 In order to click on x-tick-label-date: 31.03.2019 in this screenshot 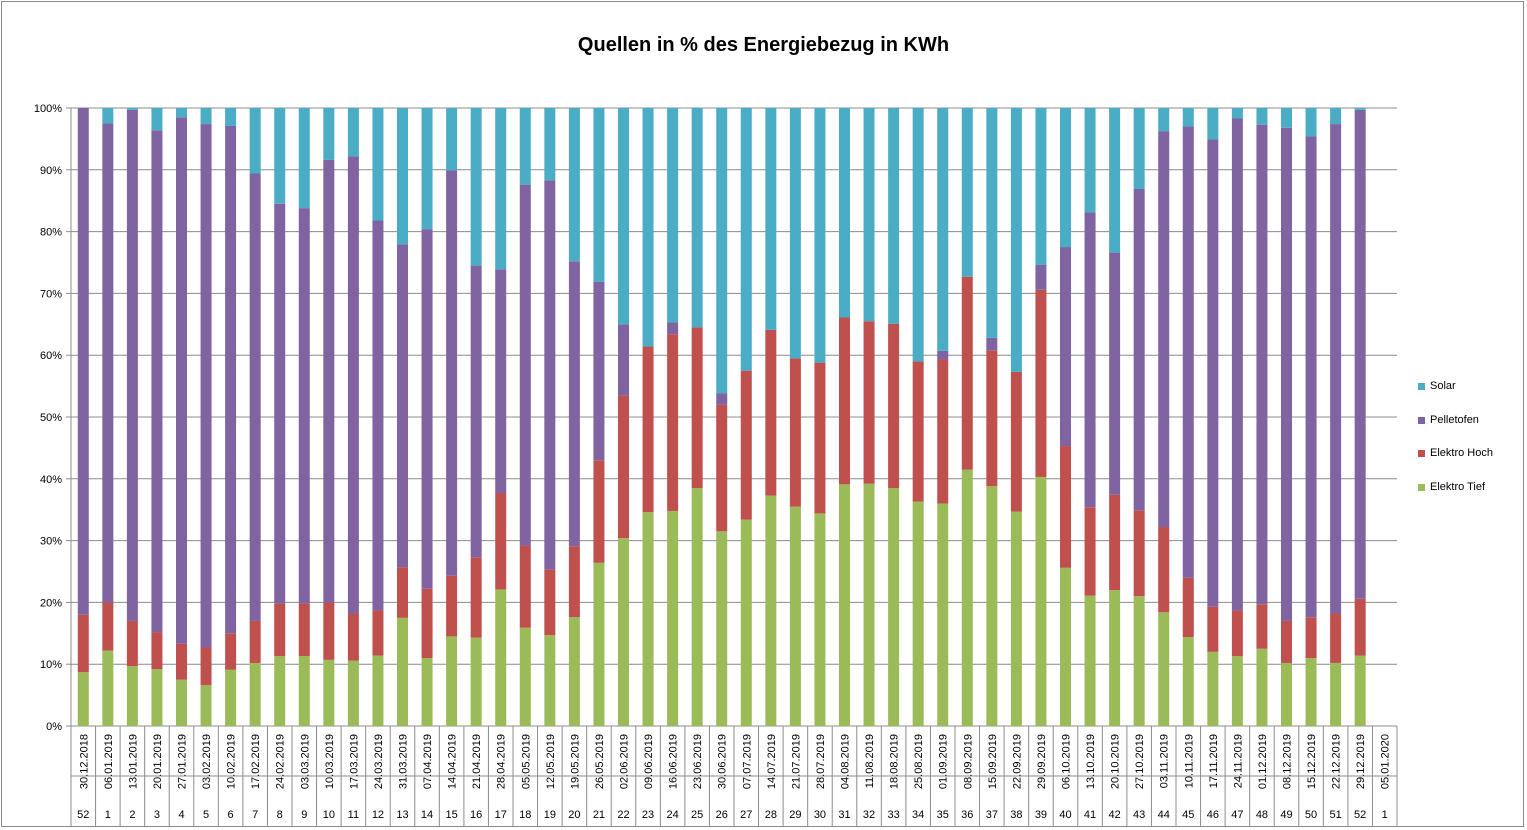, I will do `click(404, 761)`.